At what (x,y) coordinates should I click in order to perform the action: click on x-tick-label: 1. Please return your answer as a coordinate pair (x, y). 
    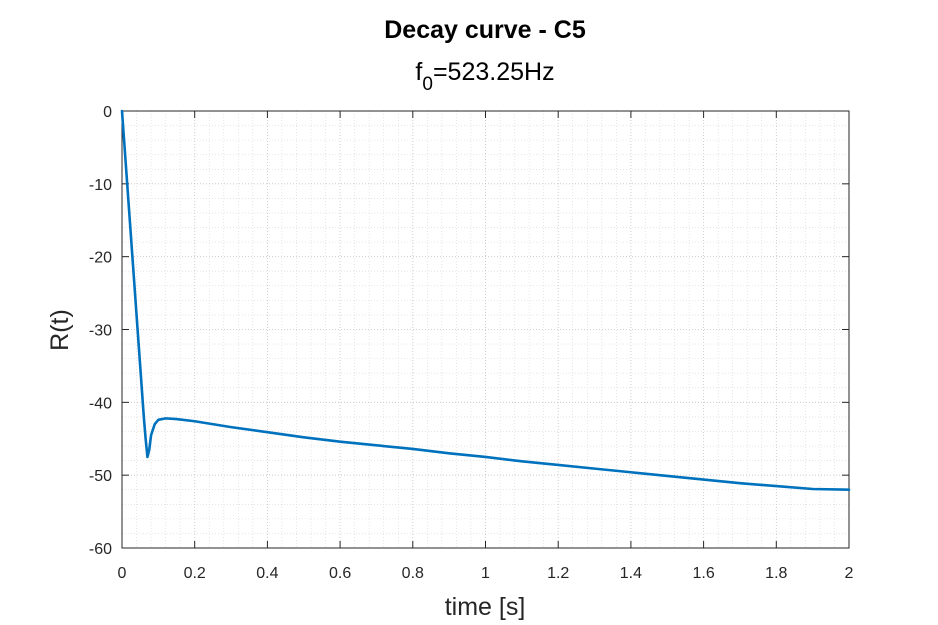
    Looking at the image, I should click on (485, 573).